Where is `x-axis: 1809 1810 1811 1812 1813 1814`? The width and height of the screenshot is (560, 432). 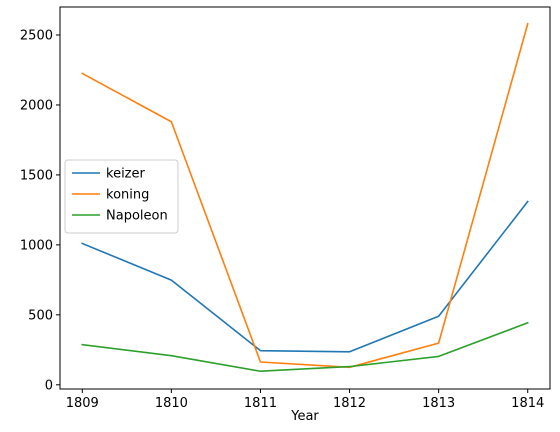 x-axis: 1809 1810 1811 1812 1813 1814 is located at coordinates (305, 400).